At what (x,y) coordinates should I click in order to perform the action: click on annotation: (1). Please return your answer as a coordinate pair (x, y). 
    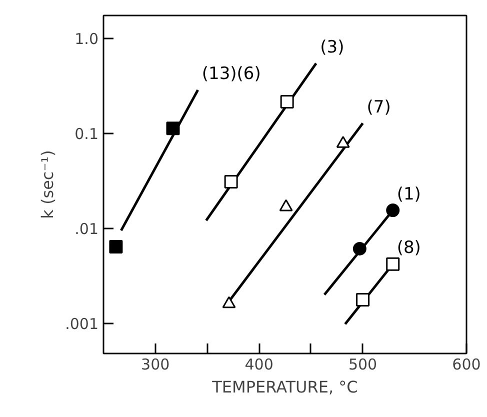
    Looking at the image, I should click on (408, 194).